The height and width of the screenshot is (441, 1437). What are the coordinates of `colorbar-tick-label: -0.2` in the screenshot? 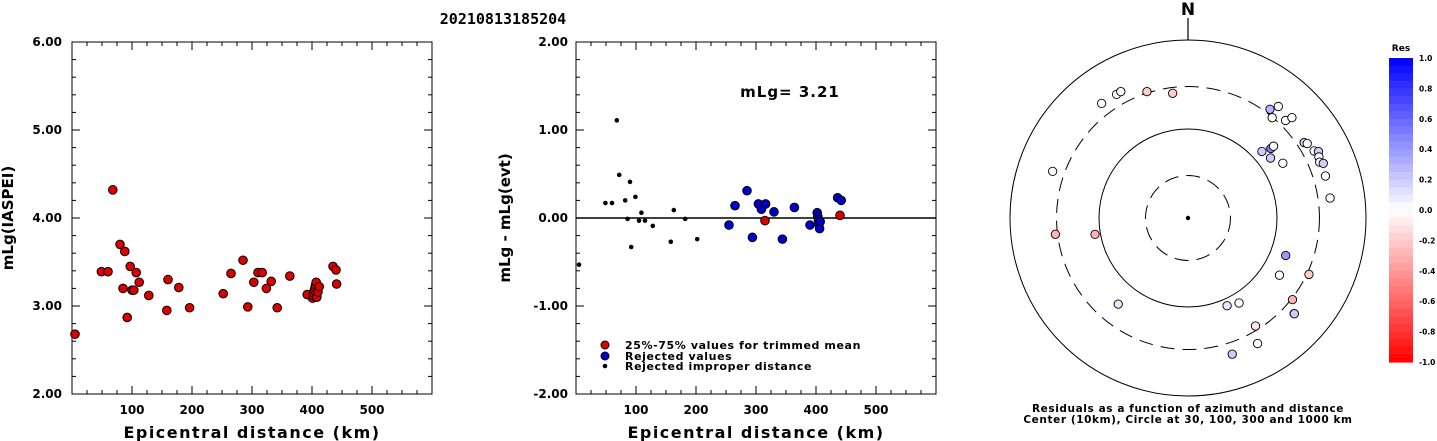 It's located at (1427, 240).